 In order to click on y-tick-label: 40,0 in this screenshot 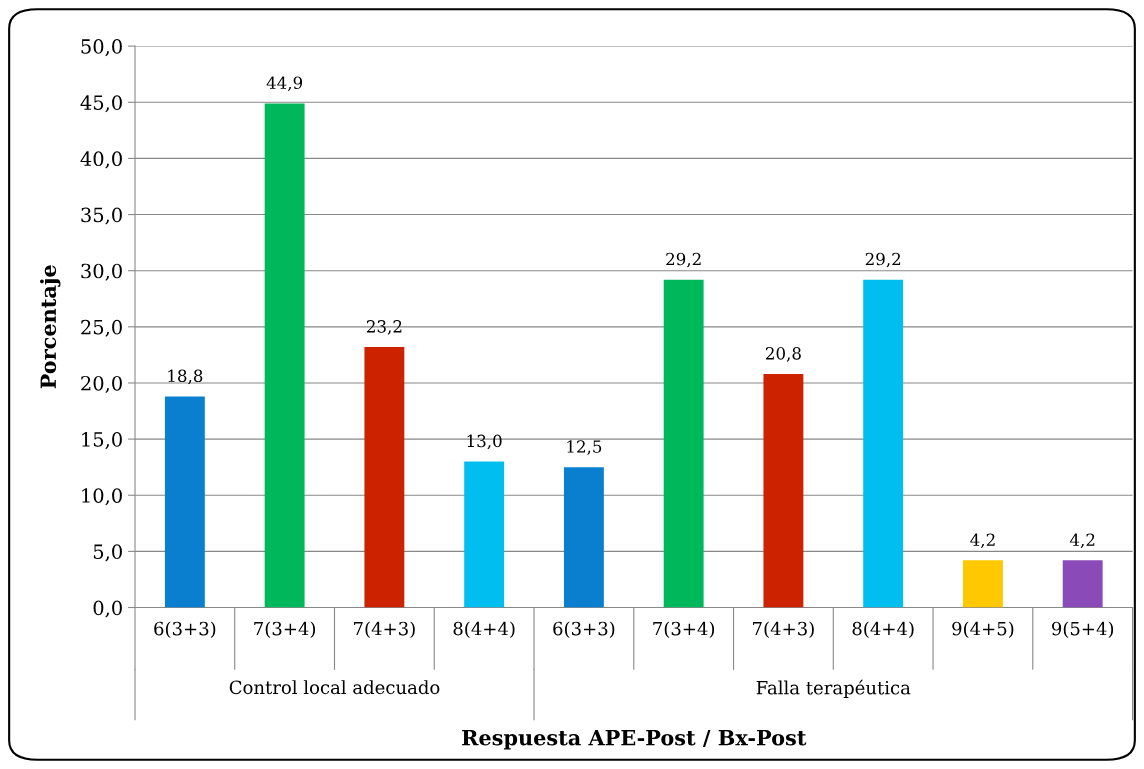, I will do `click(101, 160)`.